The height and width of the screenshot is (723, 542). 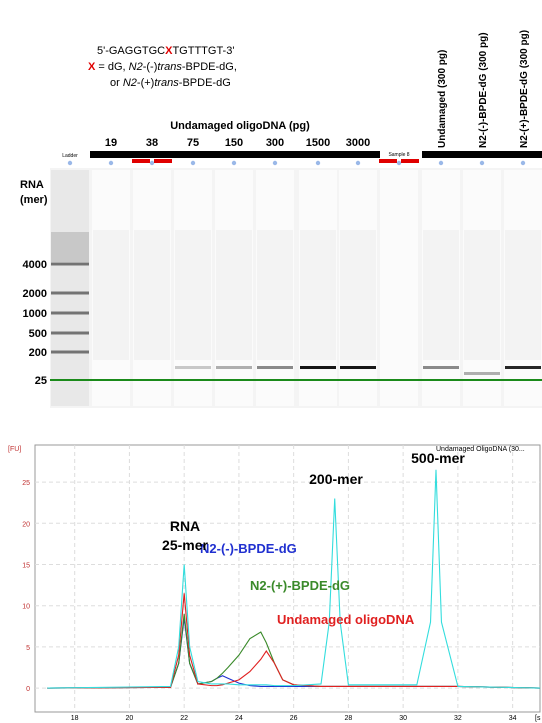 I want to click on y-tick-label: 5, so click(x=28, y=648).